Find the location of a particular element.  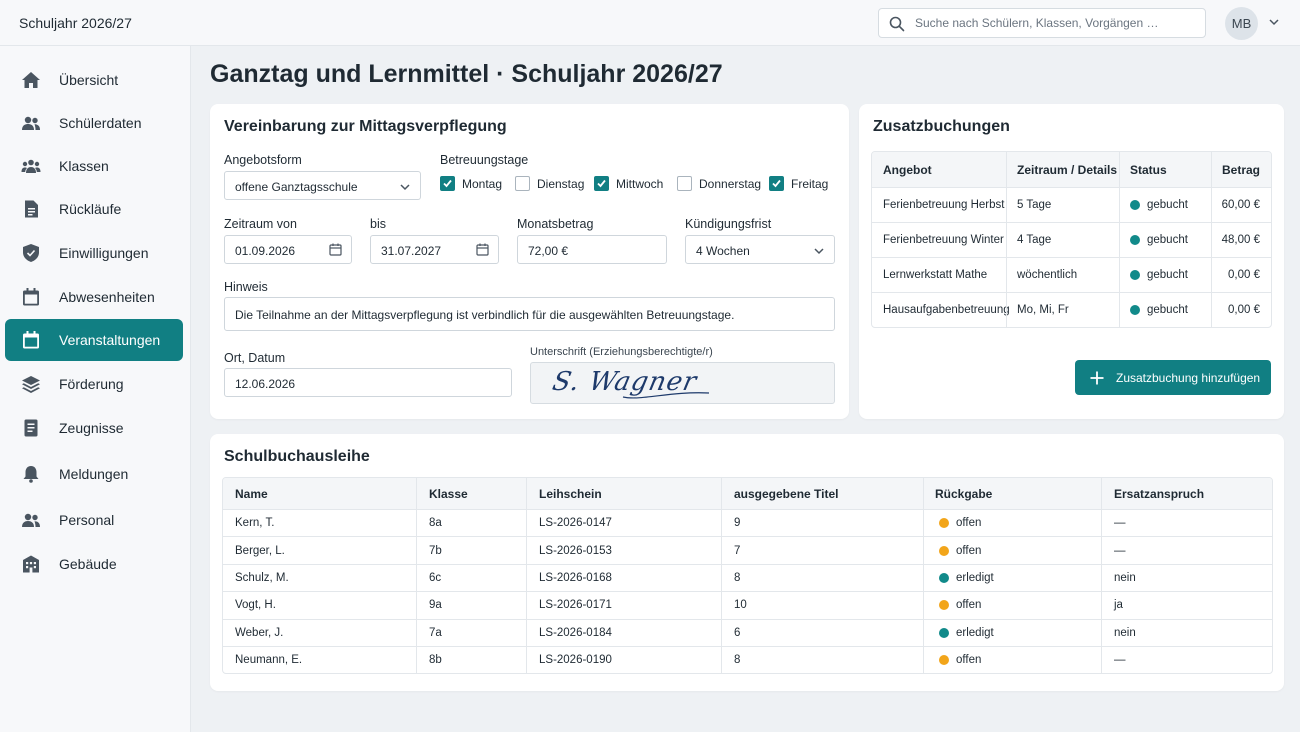

sidebar-item-foerderung: Förderung is located at coordinates (94, 384).